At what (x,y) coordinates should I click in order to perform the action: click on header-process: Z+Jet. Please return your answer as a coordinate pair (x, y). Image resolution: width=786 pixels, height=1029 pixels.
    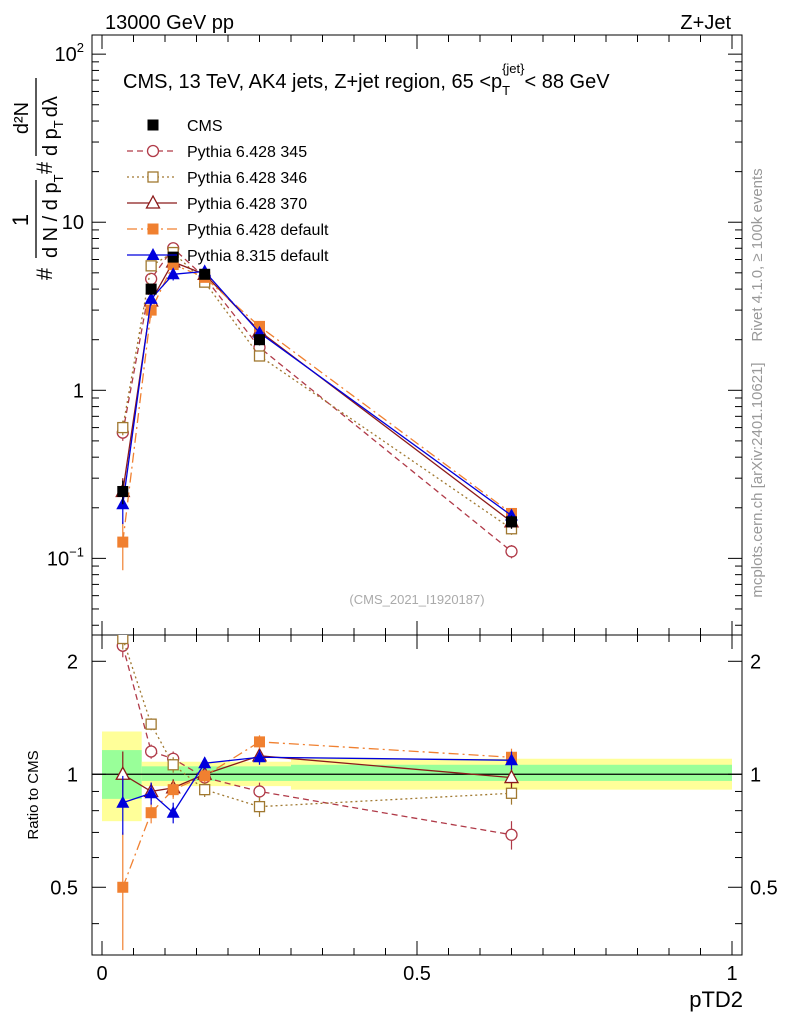
    Looking at the image, I should click on (705, 23).